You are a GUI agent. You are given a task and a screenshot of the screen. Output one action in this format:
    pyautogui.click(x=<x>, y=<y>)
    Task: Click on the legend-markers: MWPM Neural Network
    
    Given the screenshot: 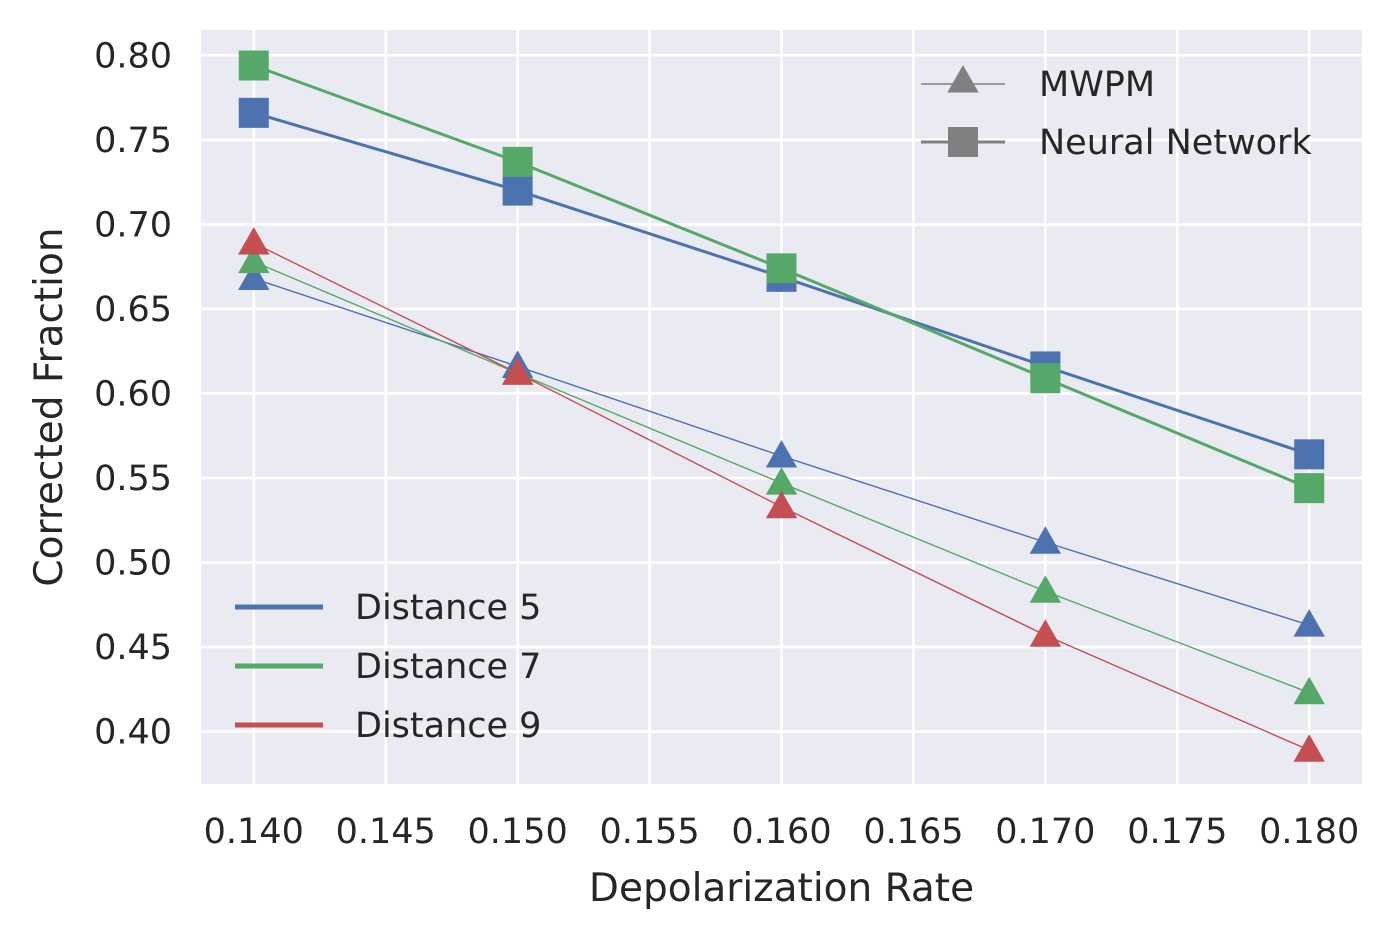 What is the action you would take?
    pyautogui.click(x=1116, y=114)
    